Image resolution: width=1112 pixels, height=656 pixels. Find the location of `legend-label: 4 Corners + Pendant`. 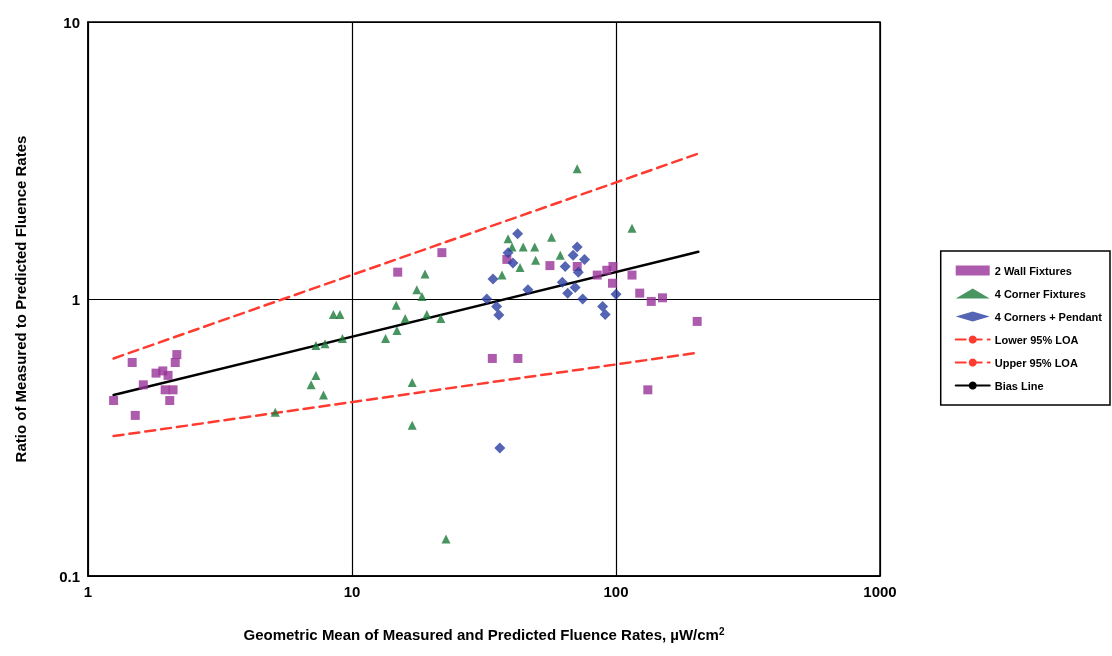

legend-label: 4 Corners + Pendant is located at coordinates (1048, 316).